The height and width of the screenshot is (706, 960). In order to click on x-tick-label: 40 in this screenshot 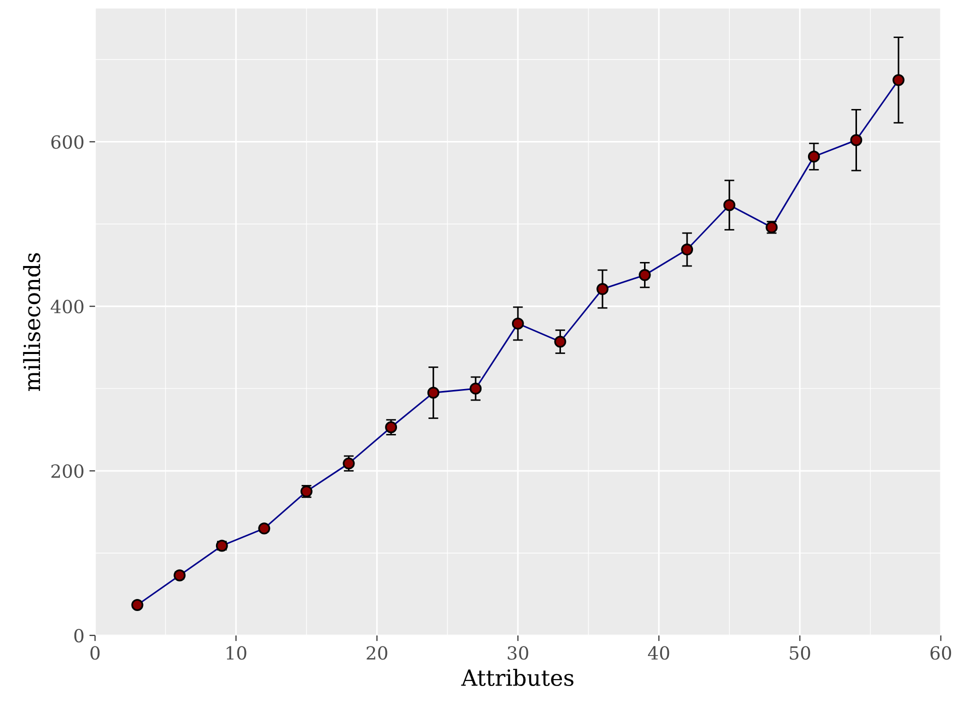, I will do `click(659, 653)`.